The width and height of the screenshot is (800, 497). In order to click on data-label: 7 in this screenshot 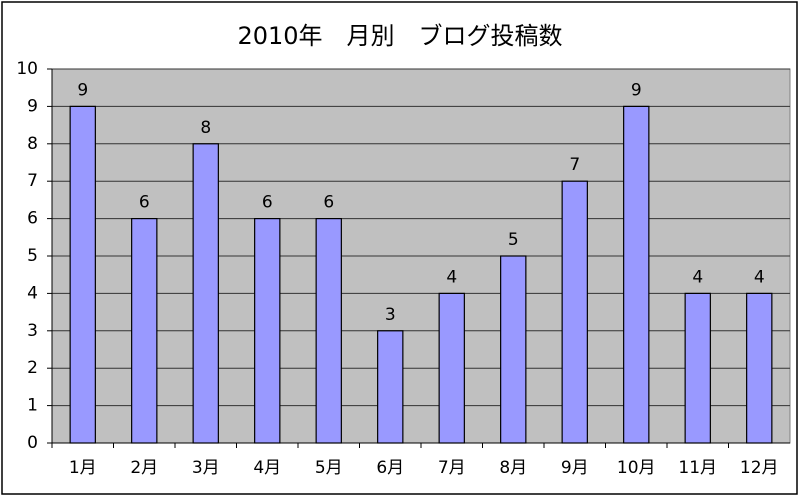, I will do `click(574, 165)`.